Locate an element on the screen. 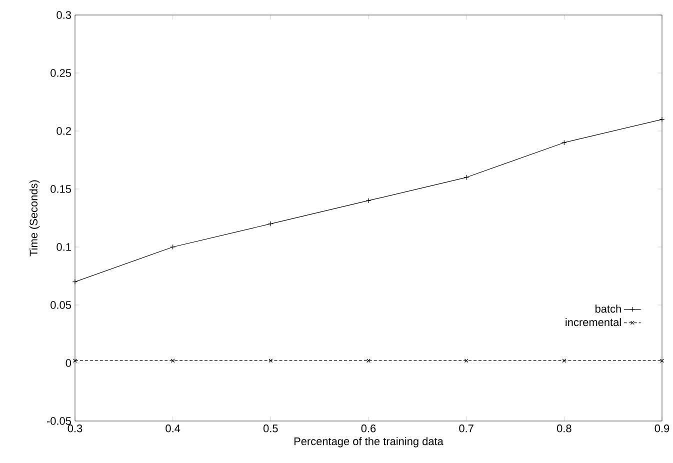  y-tick-label: 0.3 is located at coordinates (63, 15).